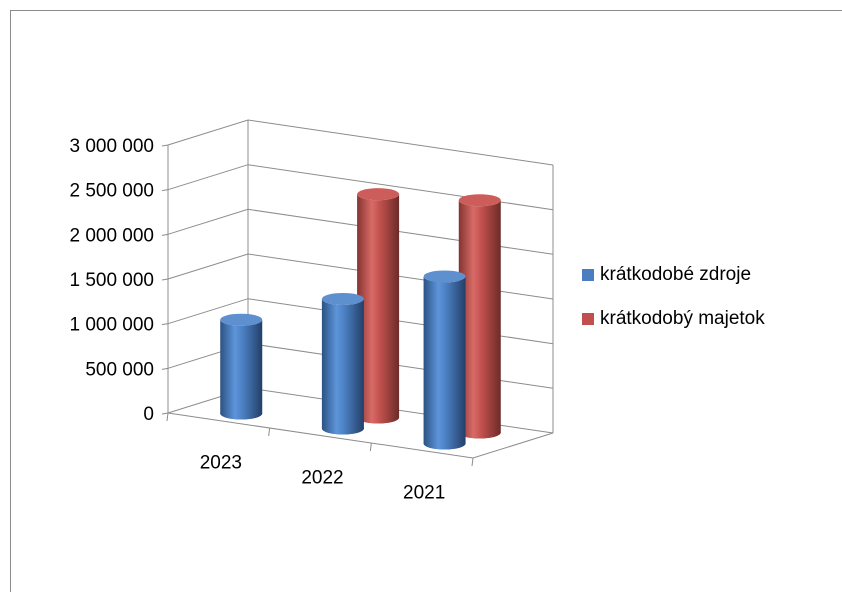 This screenshot has width=842, height=592. Describe the element at coordinates (111, 325) in the screenshot. I see `y-tick-label-2: 1 000 000` at that location.